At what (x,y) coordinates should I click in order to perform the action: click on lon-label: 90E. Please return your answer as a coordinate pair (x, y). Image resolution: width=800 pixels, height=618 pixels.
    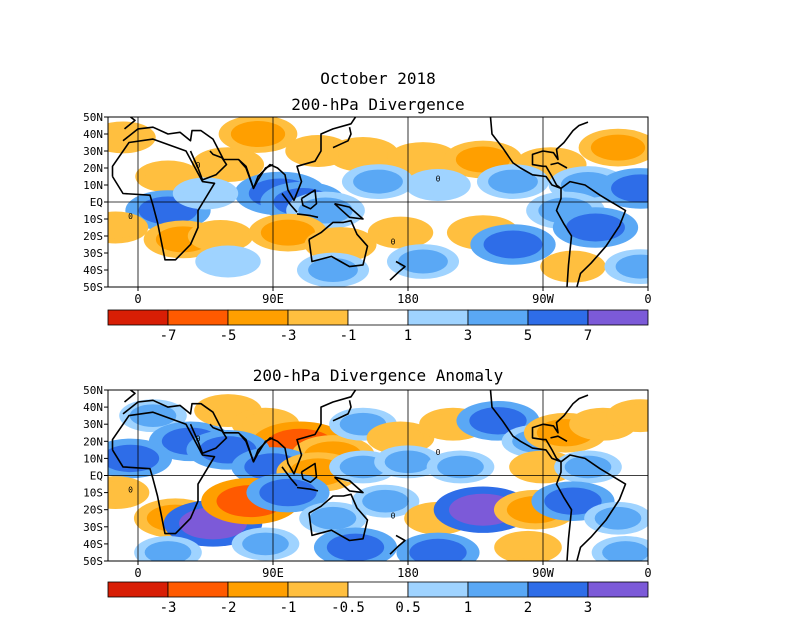
    Looking at the image, I should click on (273, 573).